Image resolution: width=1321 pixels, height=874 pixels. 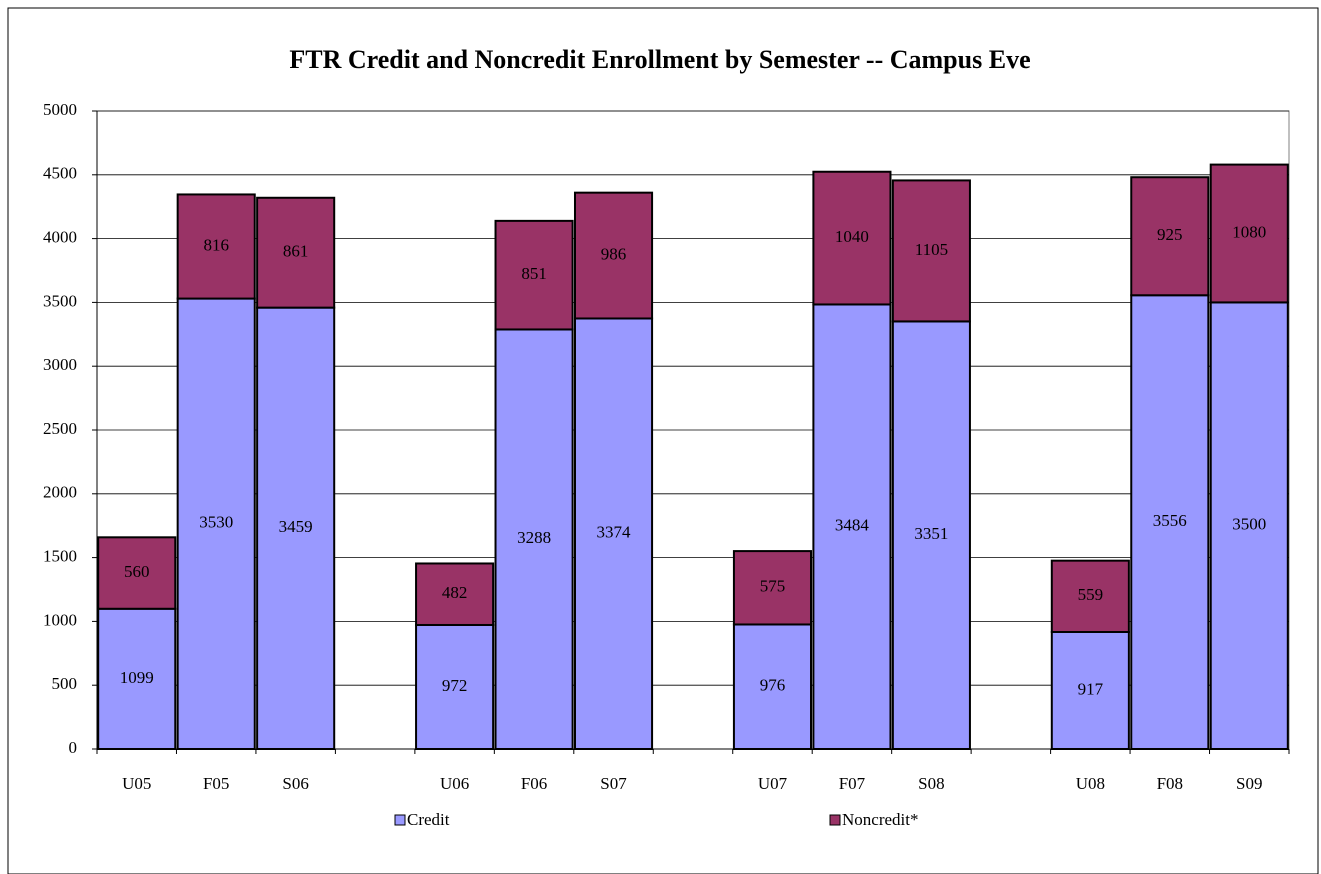 I want to click on x-tick-label: U08, so click(x=1090, y=783).